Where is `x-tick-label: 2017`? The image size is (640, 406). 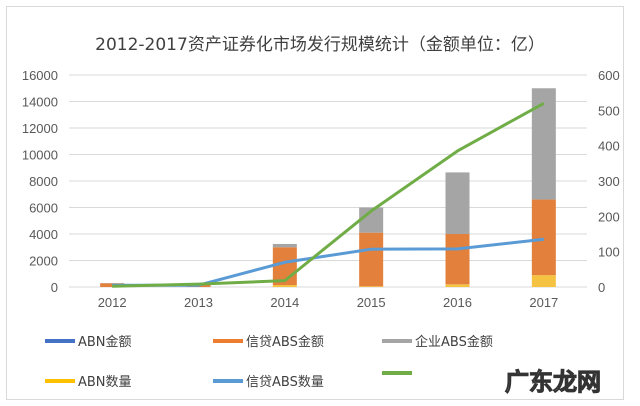 x-tick-label: 2017 is located at coordinates (543, 302).